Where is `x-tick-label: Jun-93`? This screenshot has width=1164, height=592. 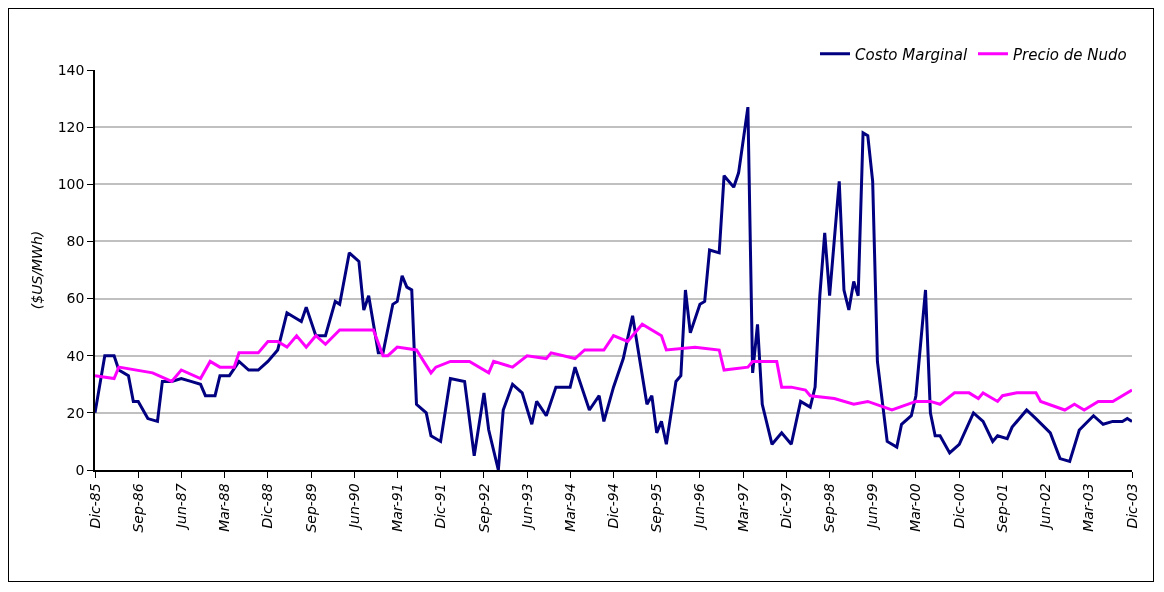 x-tick-label: Jun-93 is located at coordinates (526, 507).